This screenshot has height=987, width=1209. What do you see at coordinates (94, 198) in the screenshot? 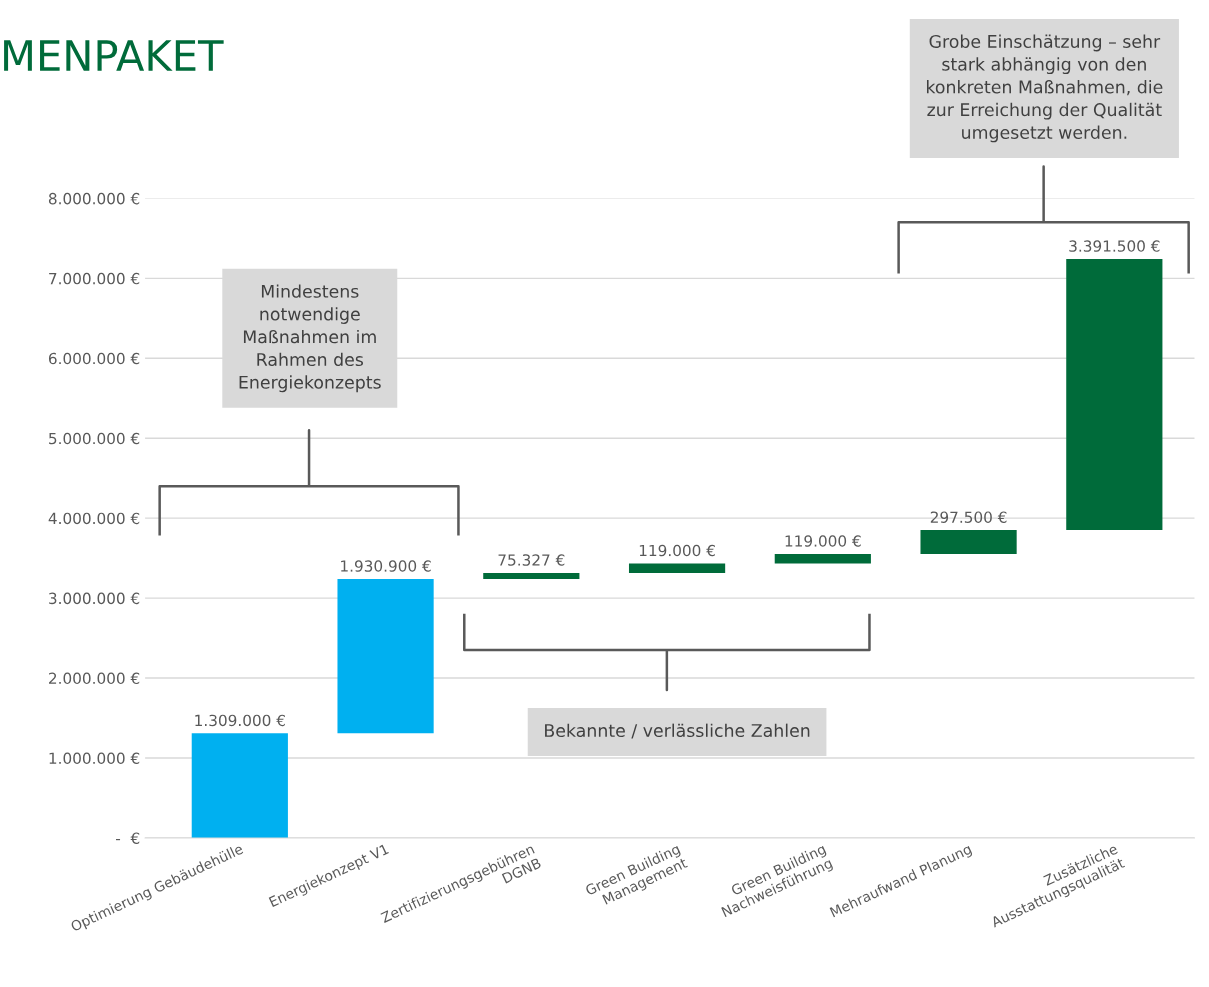
I see `y-tick-label: 8.000.000 €` at bounding box center [94, 198].